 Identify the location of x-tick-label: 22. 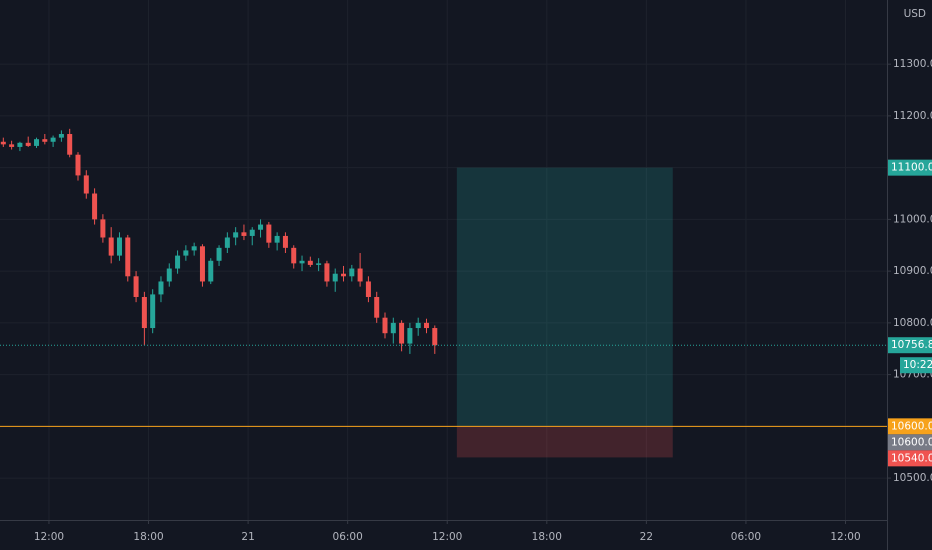
(646, 537).